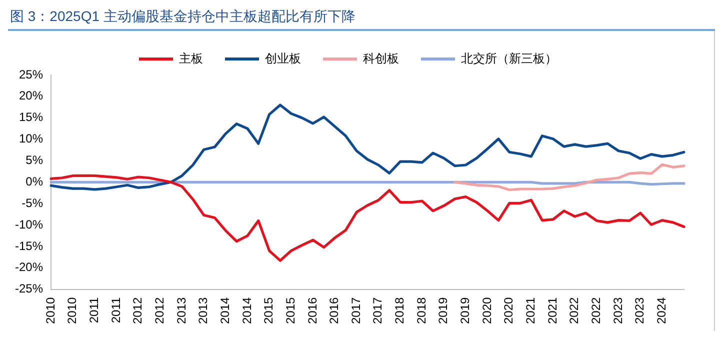 Image resolution: width=723 pixels, height=341 pixels. Describe the element at coordinates (361, 19) in the screenshot. I see `chart-title: 图 3：2025Q1 主动偏股基金持仓中主板超配比有所下降` at that location.